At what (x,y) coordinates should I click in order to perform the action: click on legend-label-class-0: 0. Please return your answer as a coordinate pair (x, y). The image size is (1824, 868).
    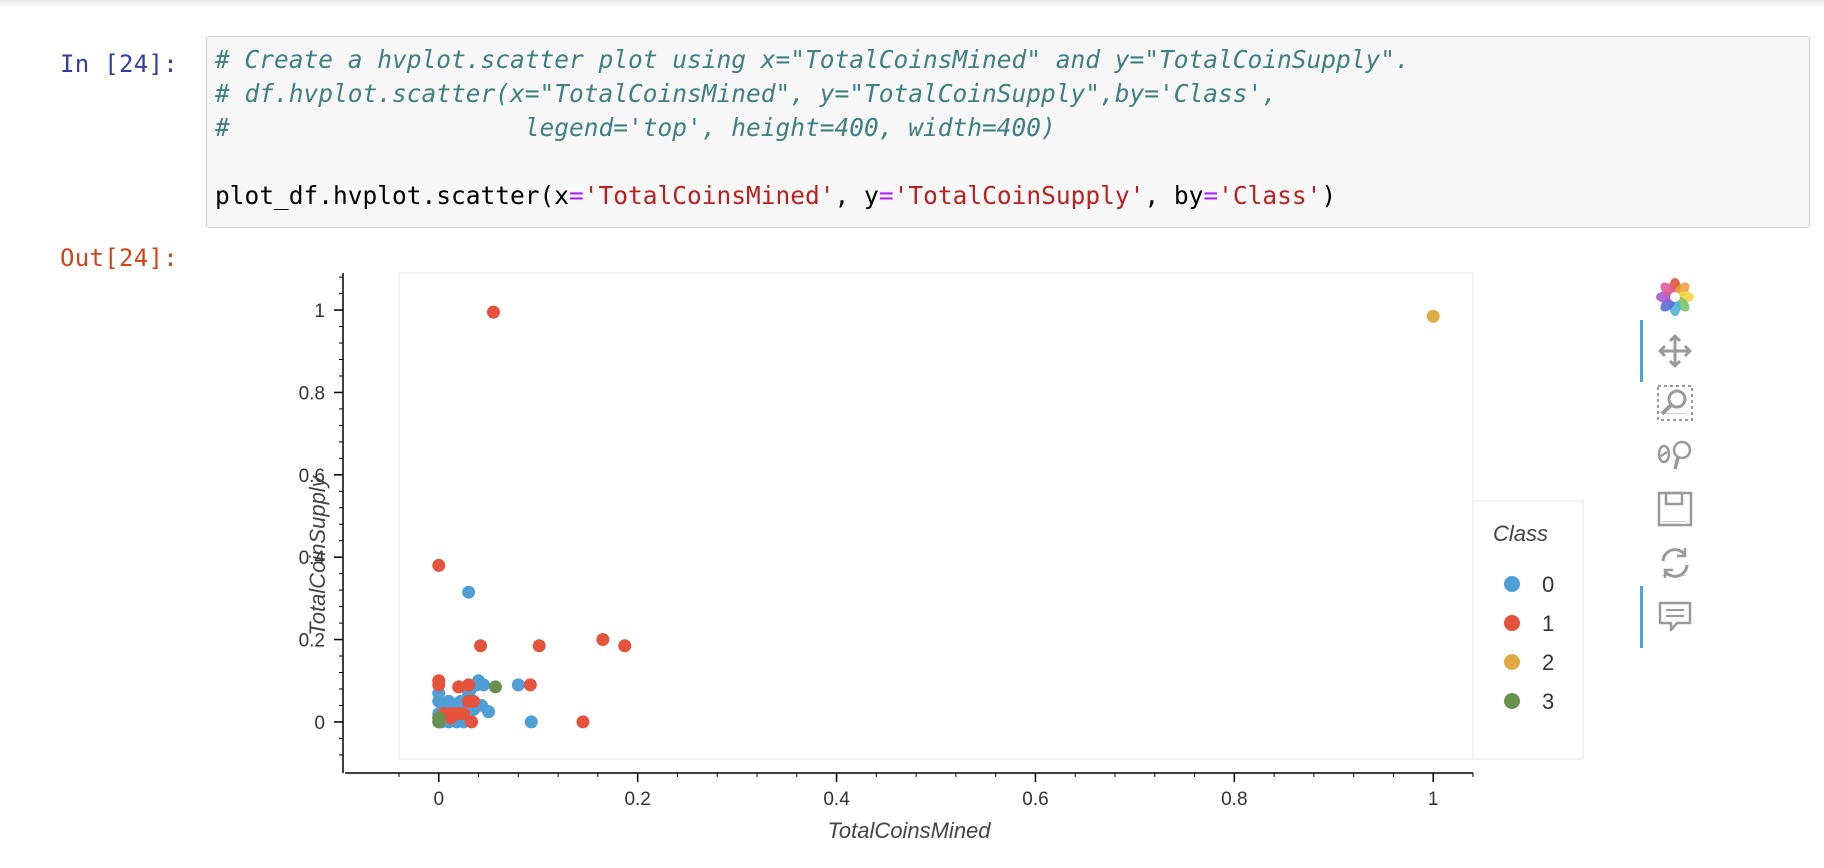
    Looking at the image, I should click on (1548, 584).